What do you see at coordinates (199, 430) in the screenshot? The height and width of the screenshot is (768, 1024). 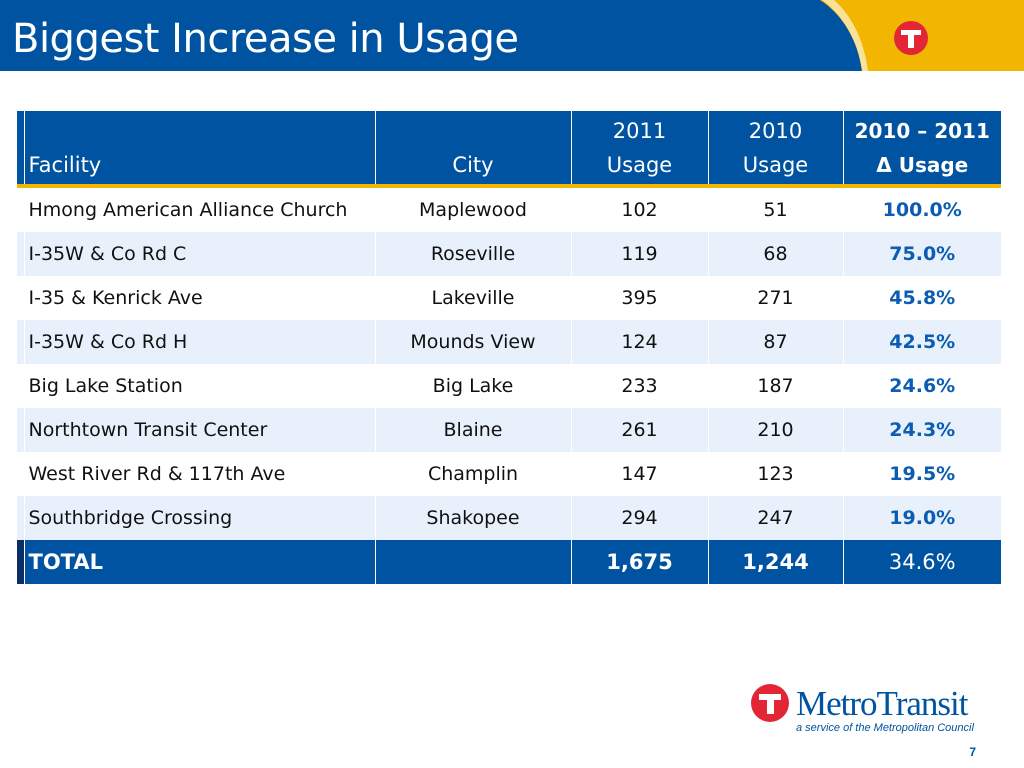 I see `facility-cell: Northtown Transit Center` at bounding box center [199, 430].